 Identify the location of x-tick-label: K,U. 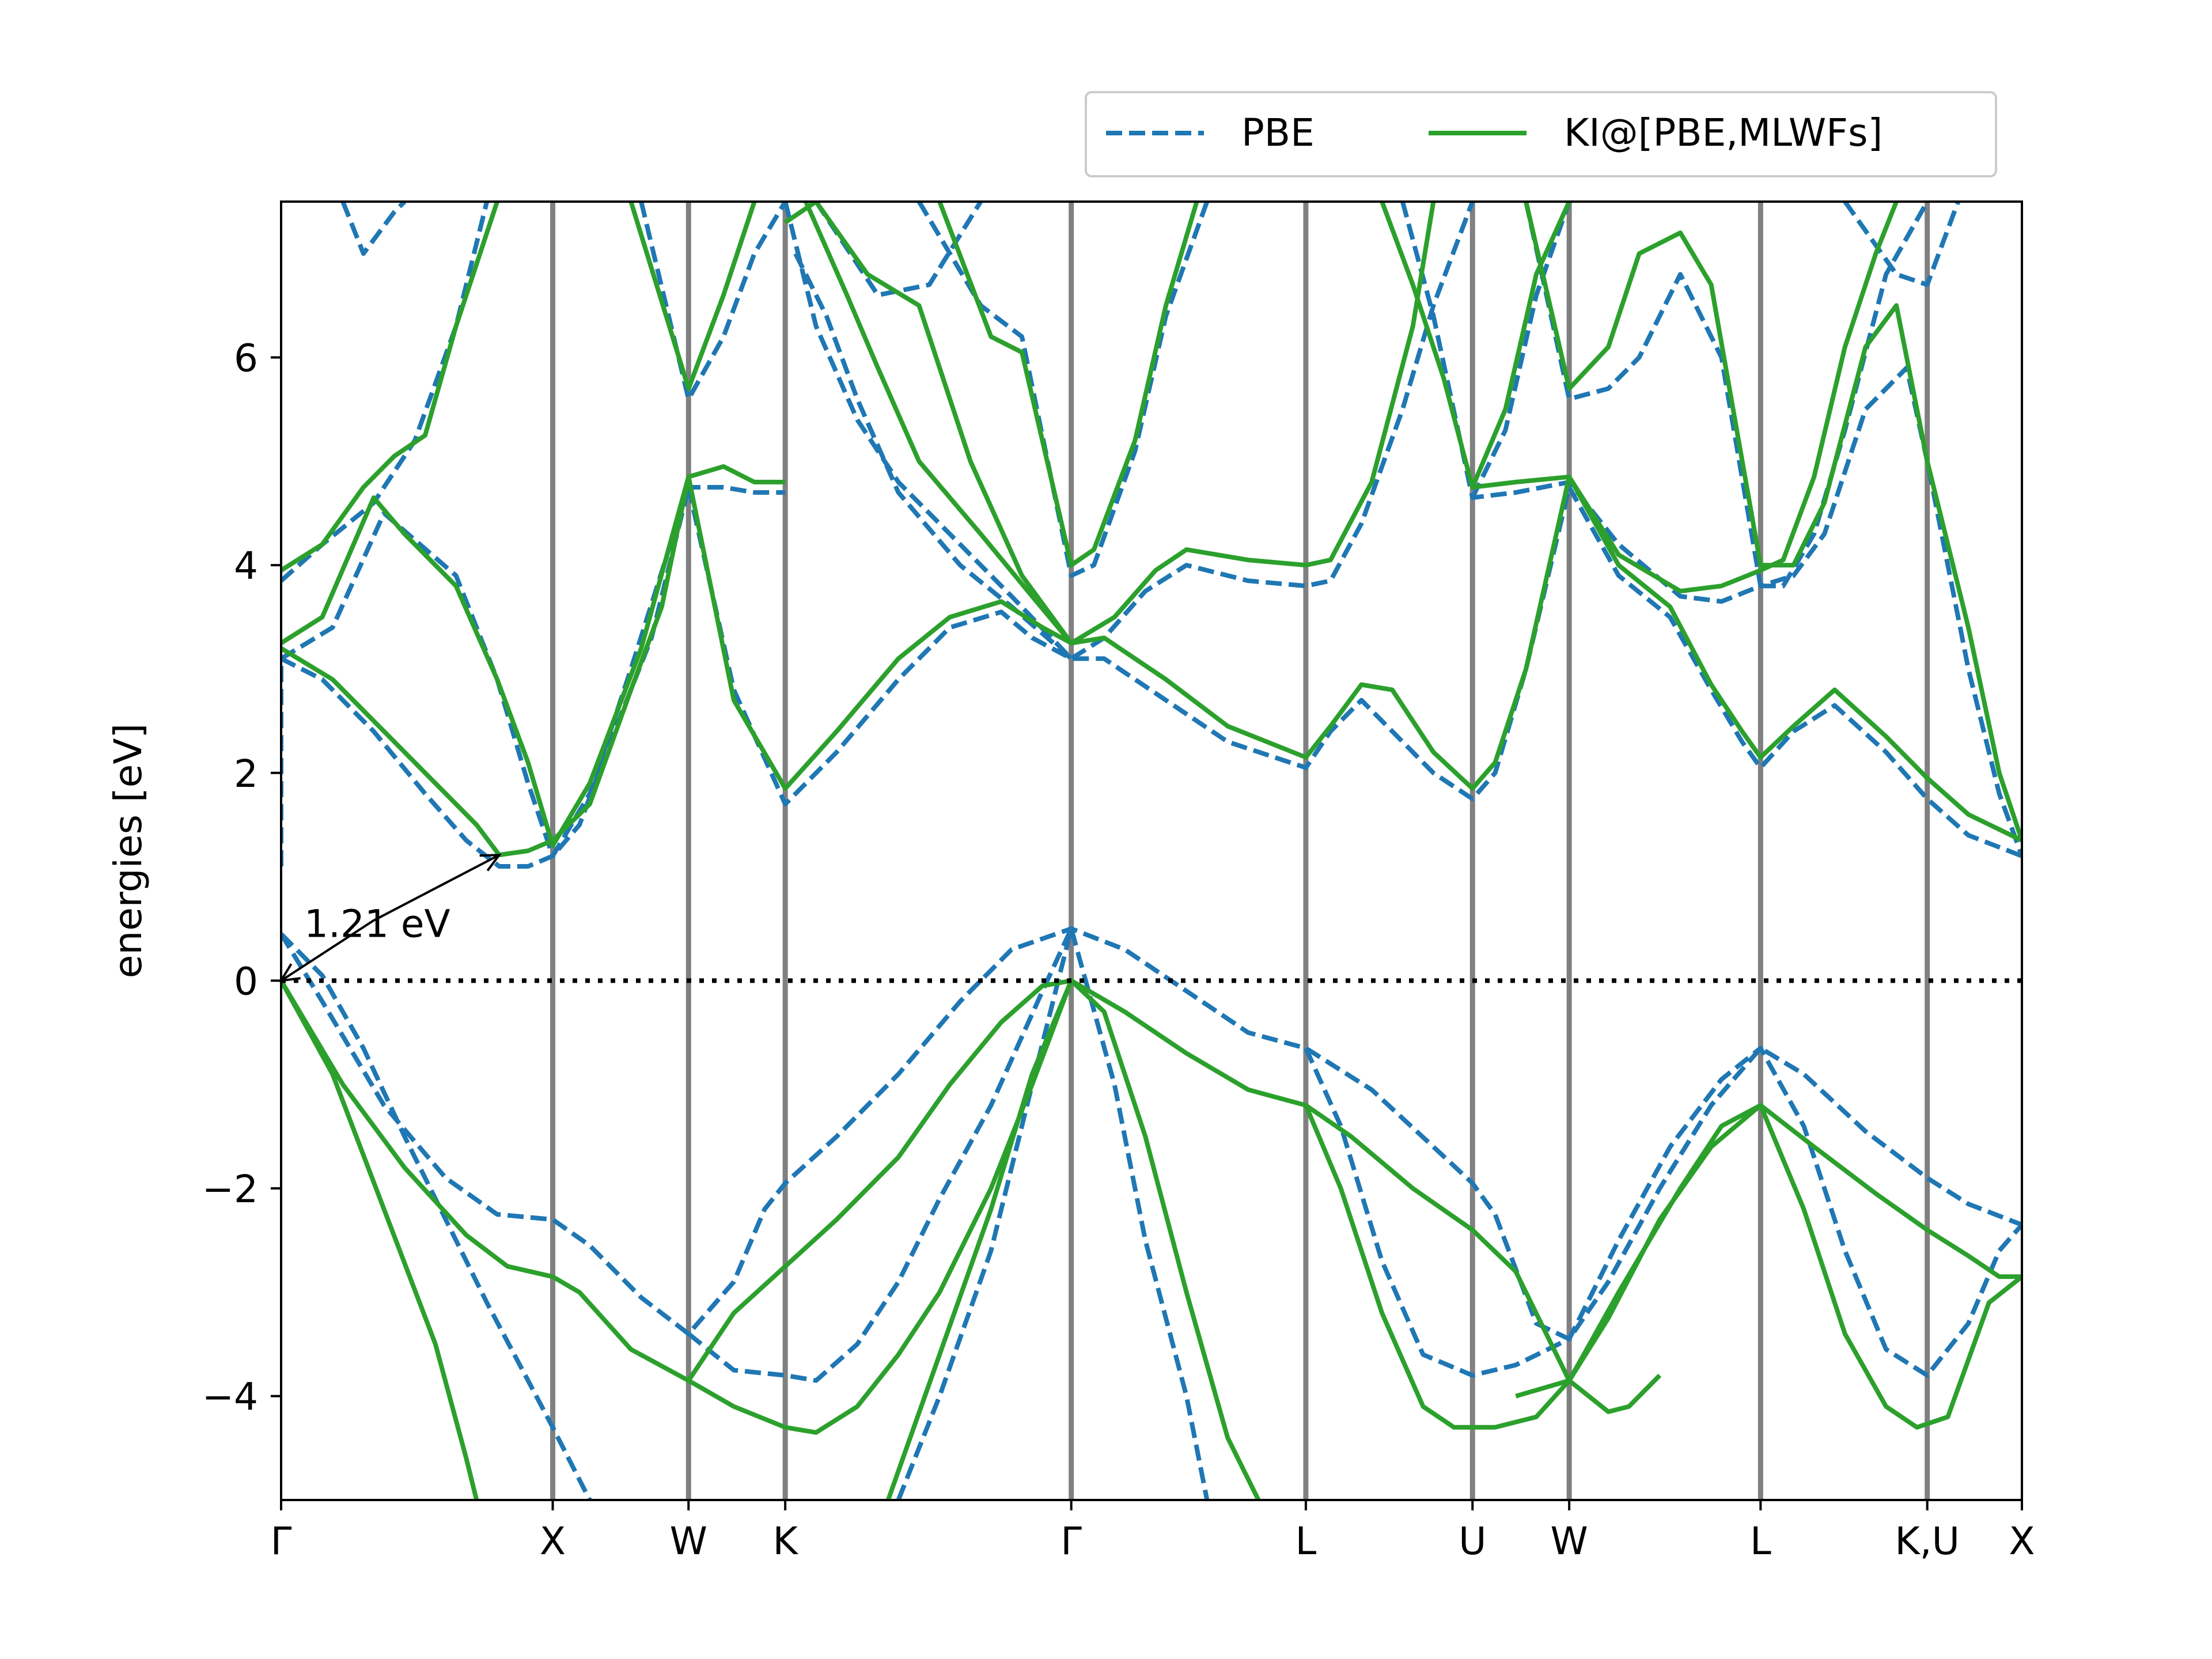
(1927, 1541).